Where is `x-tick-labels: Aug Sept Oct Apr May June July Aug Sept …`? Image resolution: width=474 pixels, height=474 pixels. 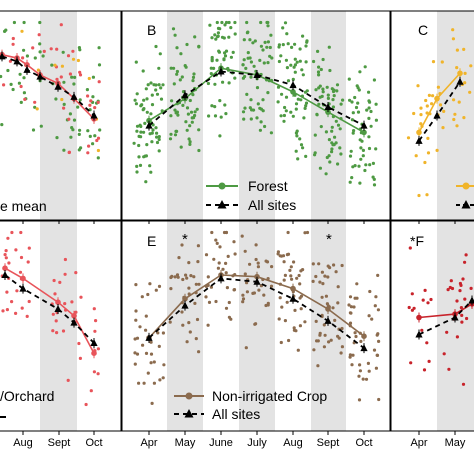 x-tick-labels: Aug Sept Oct Apr May June July Aug Sept … is located at coordinates (239, 443).